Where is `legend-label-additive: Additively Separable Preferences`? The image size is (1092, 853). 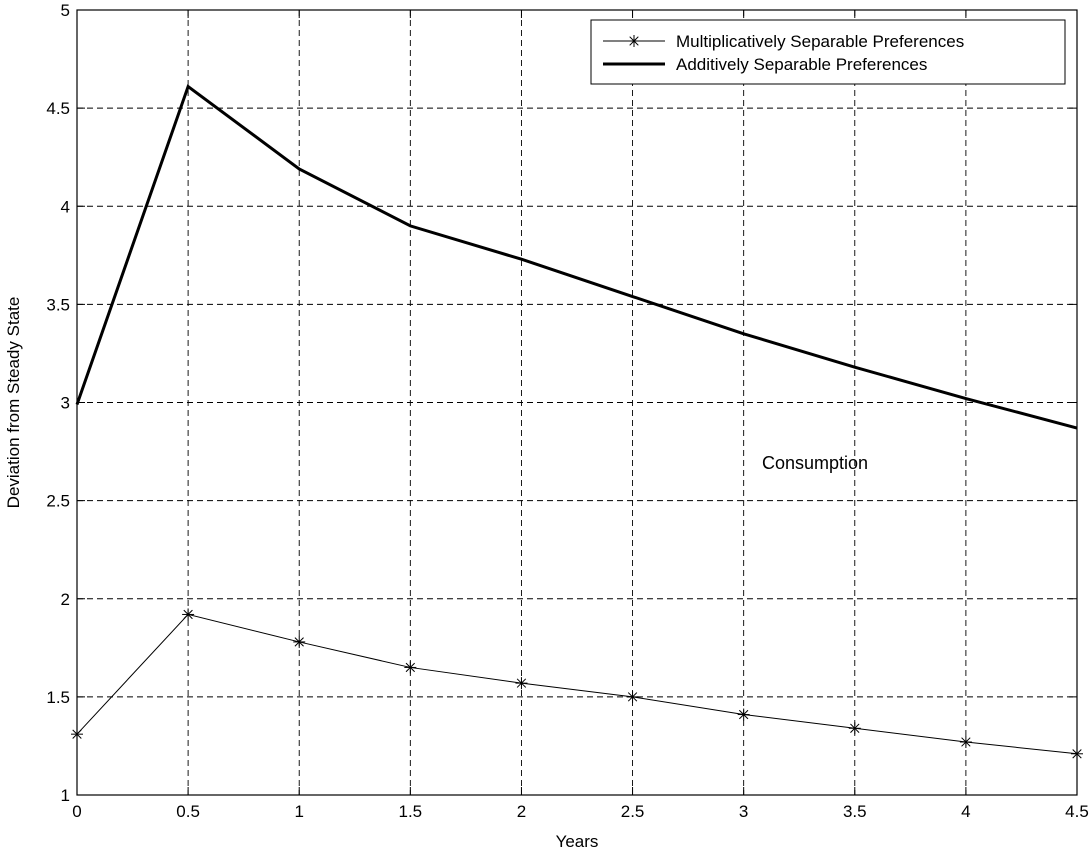
legend-label-additive: Additively Separable Preferences is located at coordinates (801, 64).